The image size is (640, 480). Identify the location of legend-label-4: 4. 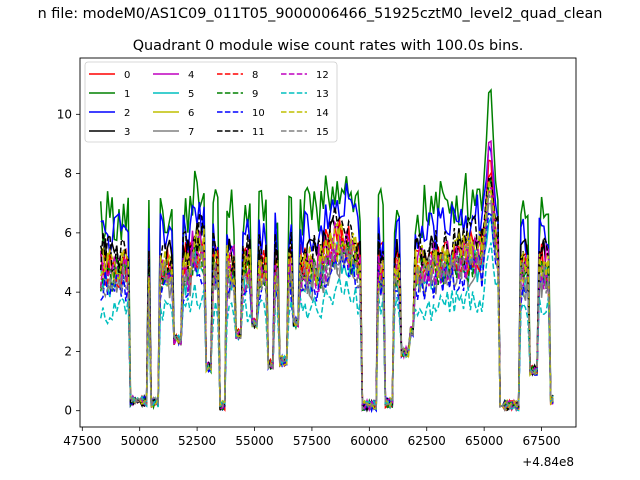
(191, 75).